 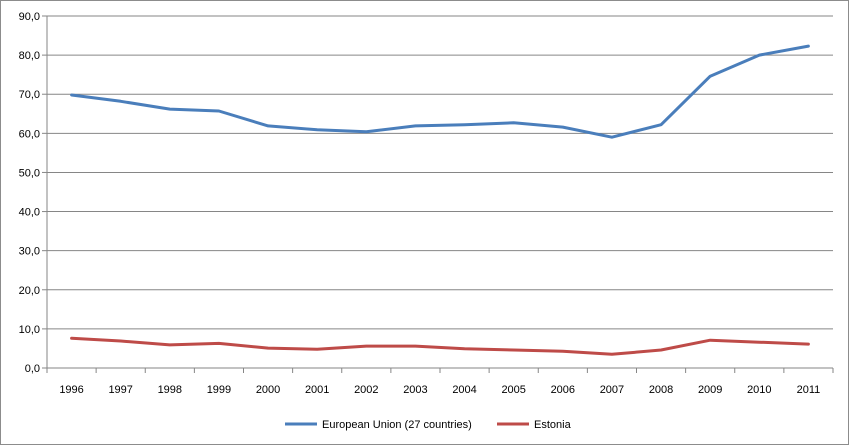 What do you see at coordinates (29, 173) in the screenshot?
I see `y-tick-label: 50,0` at bounding box center [29, 173].